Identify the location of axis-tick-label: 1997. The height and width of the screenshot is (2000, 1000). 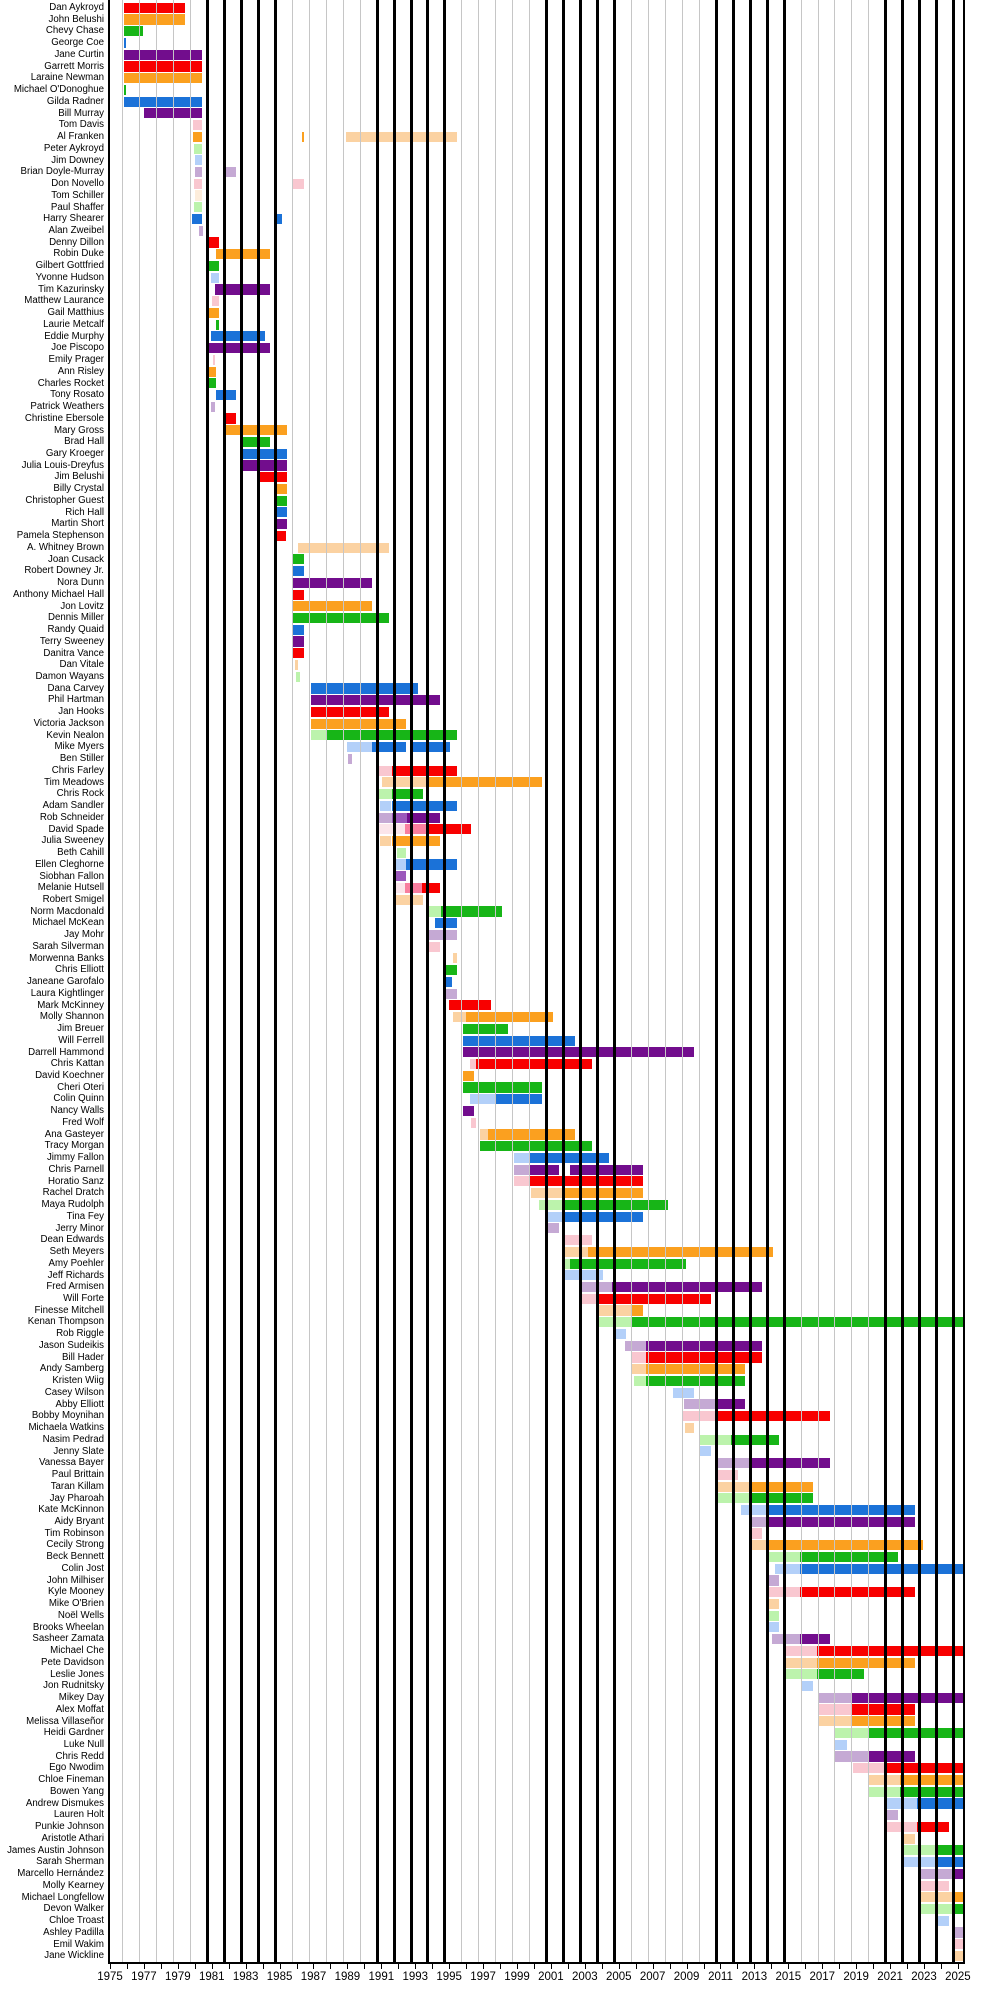
(483, 1977).